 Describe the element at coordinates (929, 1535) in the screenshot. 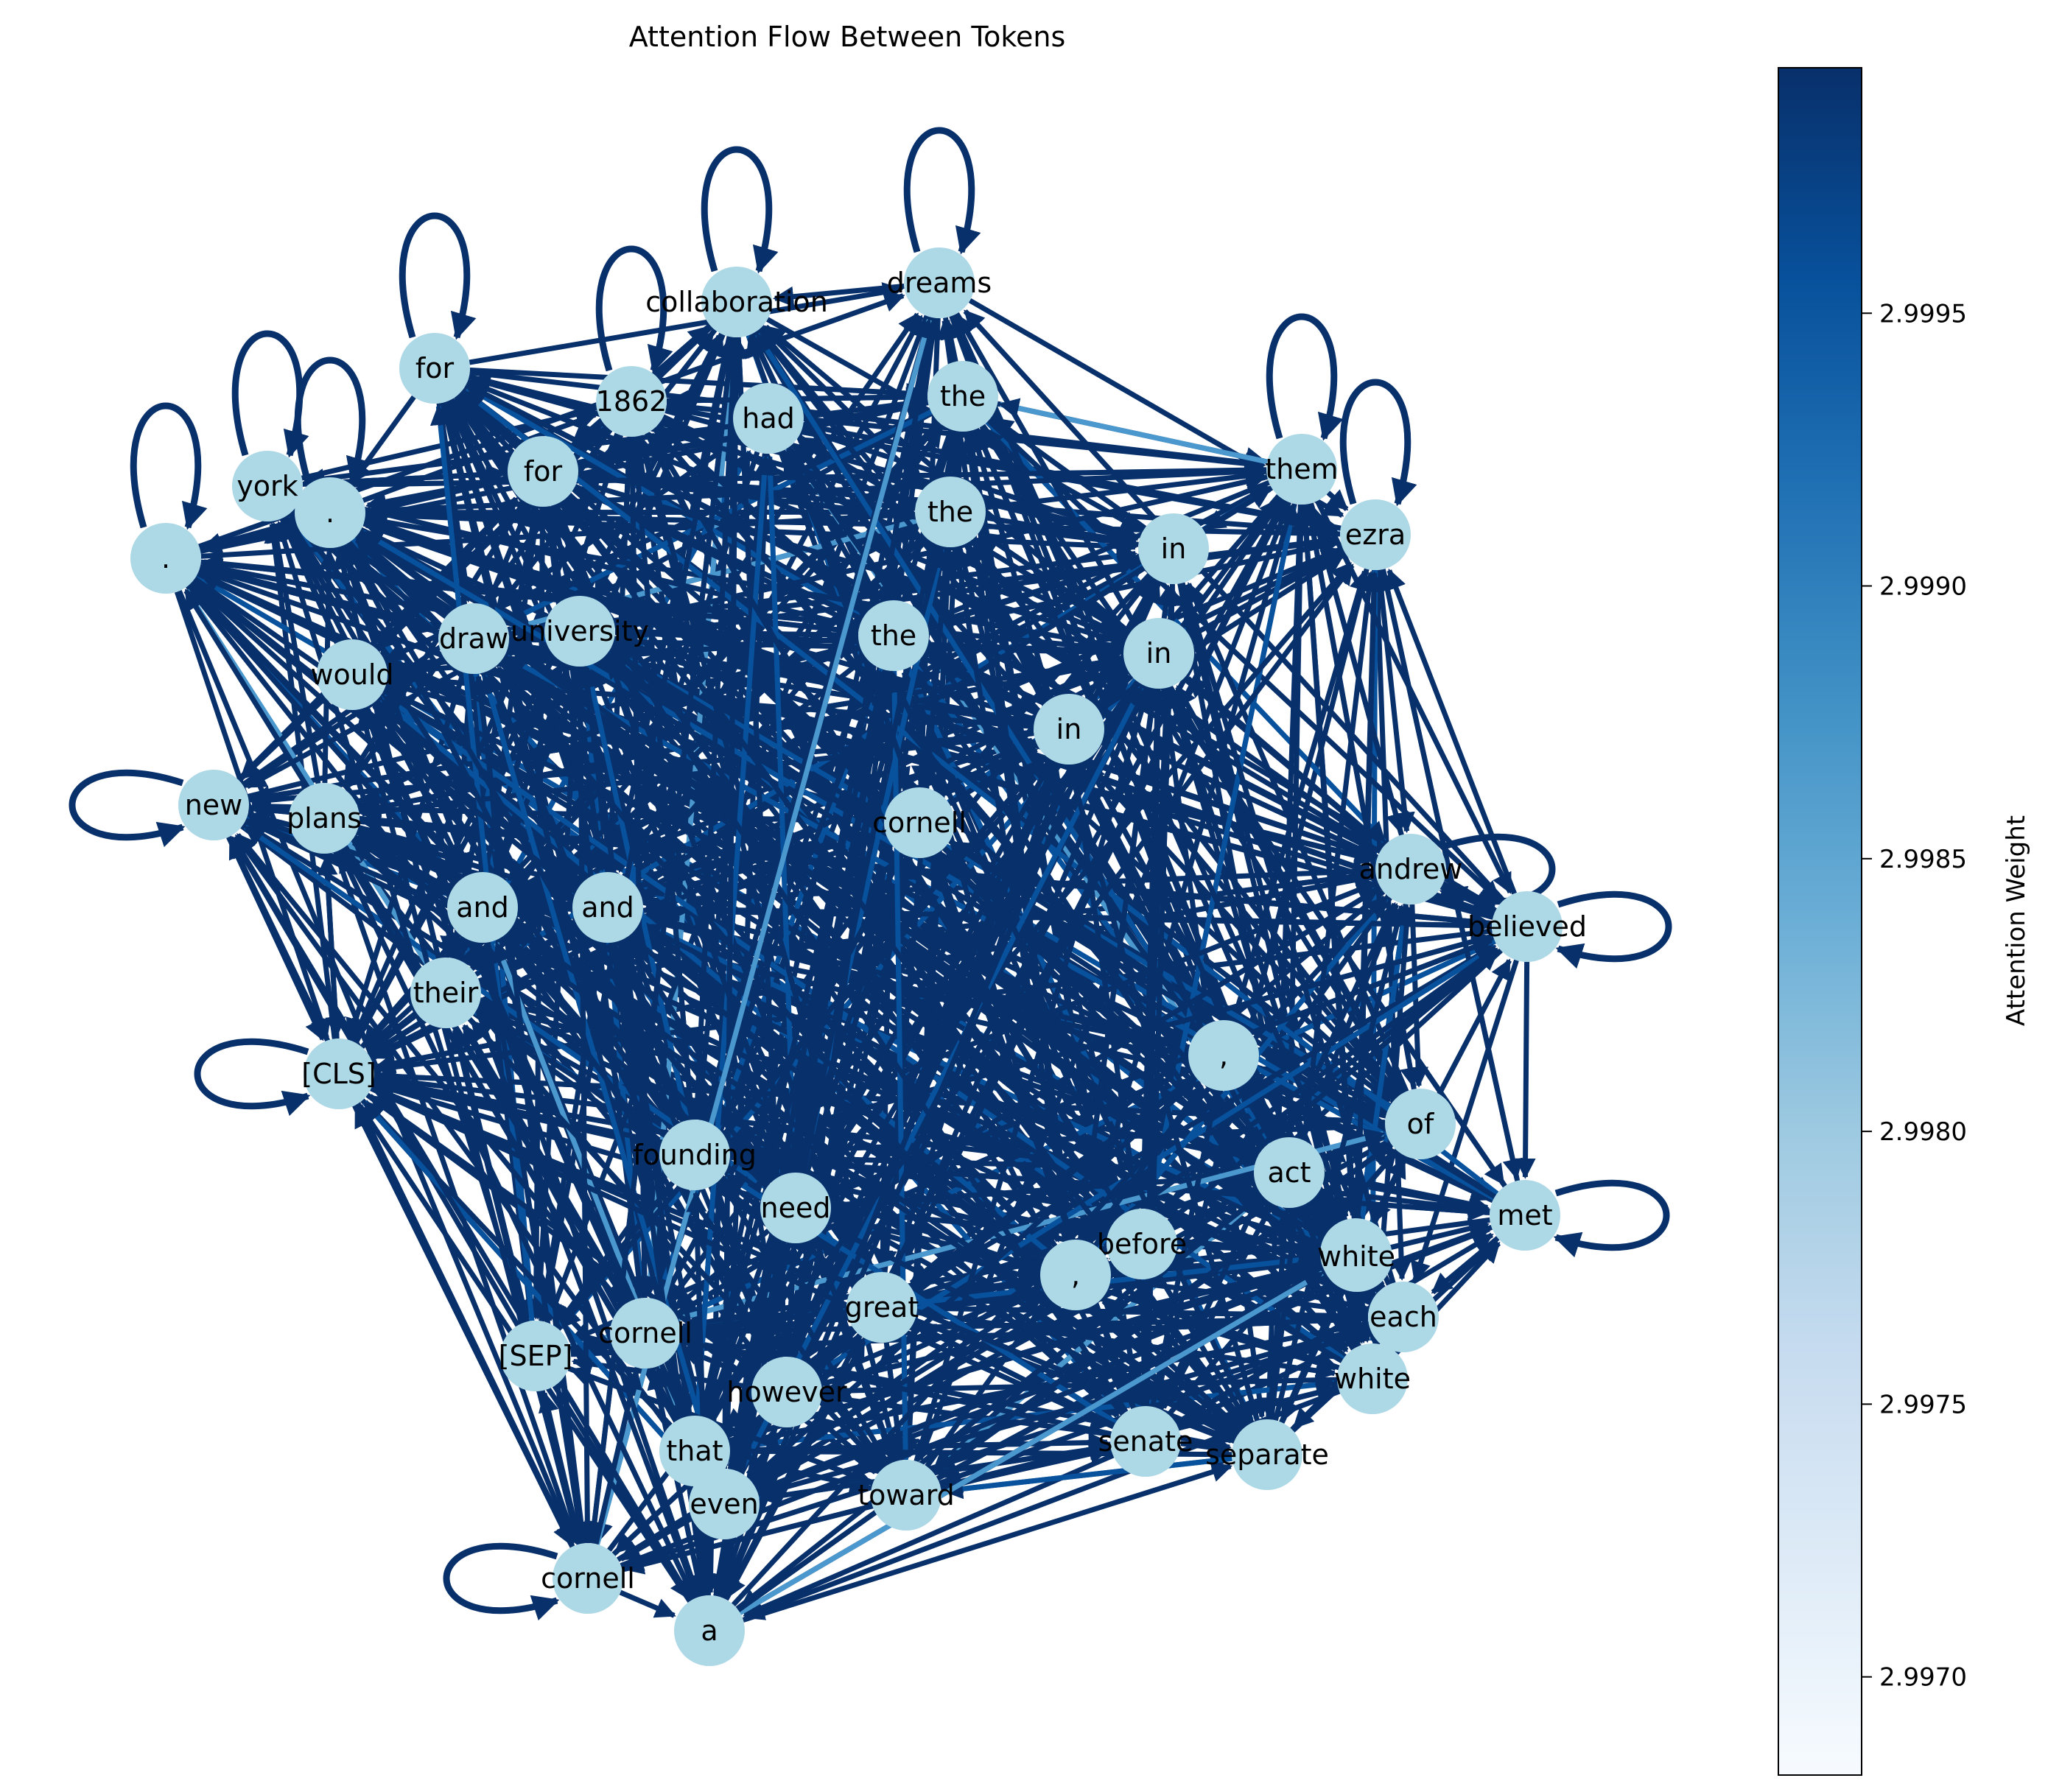

I see `attention-edge-senate-to-a` at that location.